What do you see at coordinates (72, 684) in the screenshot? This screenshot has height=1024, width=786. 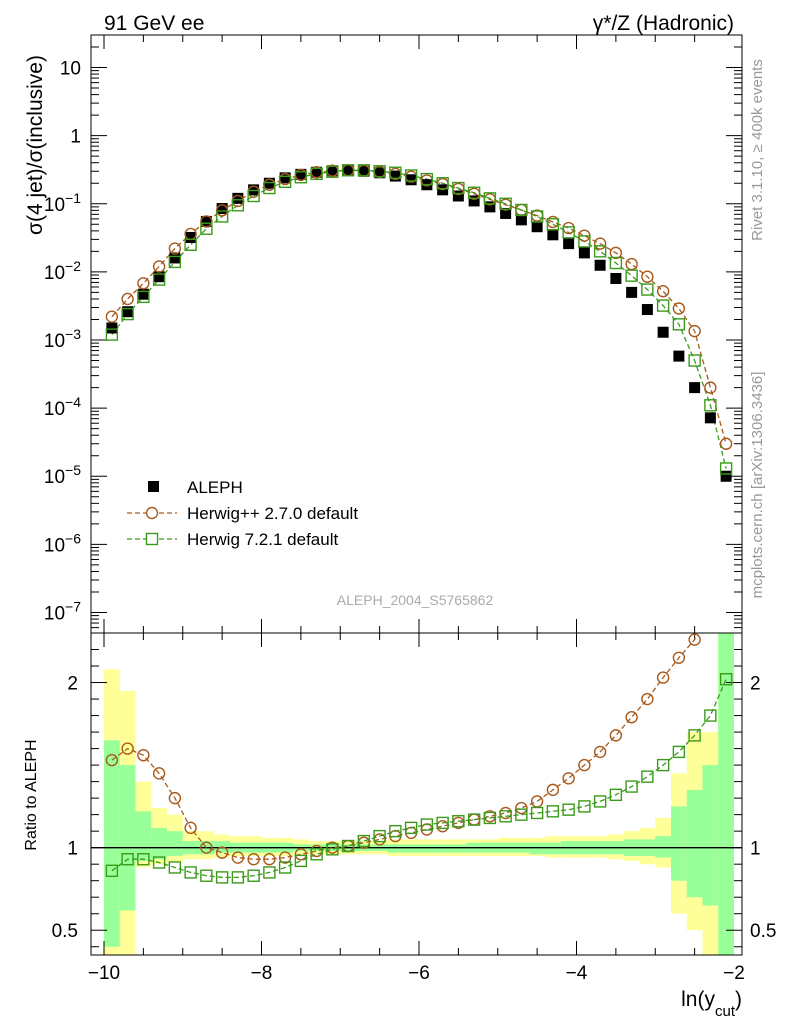 I see `ratio-y-tick-label-left: 2` at bounding box center [72, 684].